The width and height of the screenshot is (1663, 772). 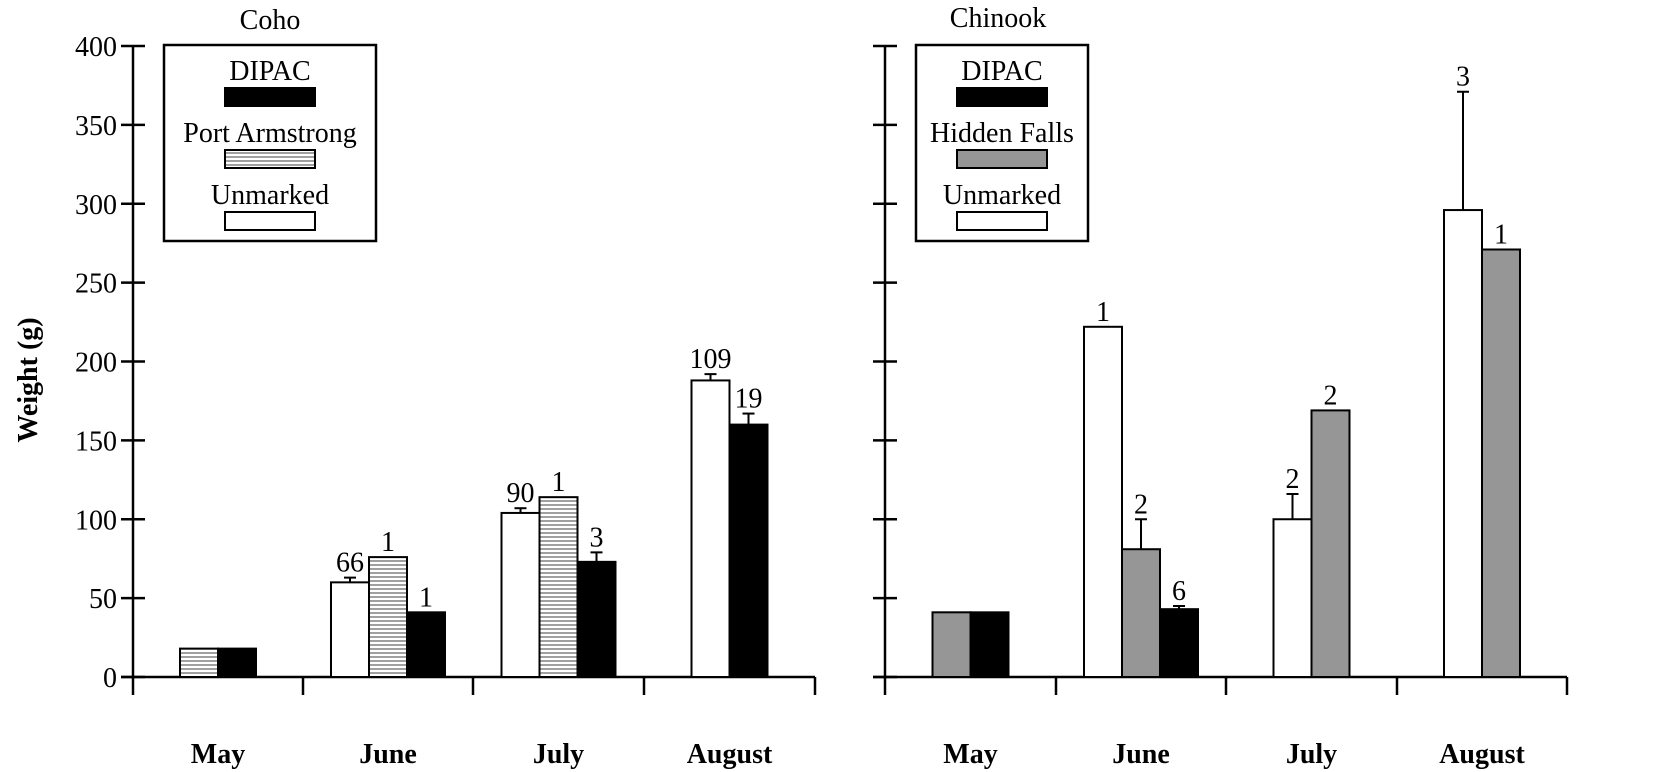 I want to click on y-tick-label: 250, so click(x=96, y=284).